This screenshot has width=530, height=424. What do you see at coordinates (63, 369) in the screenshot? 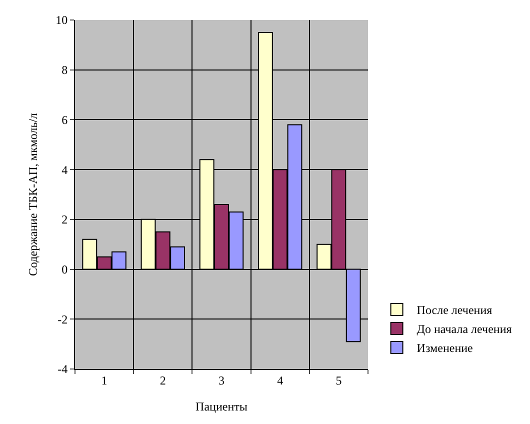
I see `y-tick-label: -4` at bounding box center [63, 369].